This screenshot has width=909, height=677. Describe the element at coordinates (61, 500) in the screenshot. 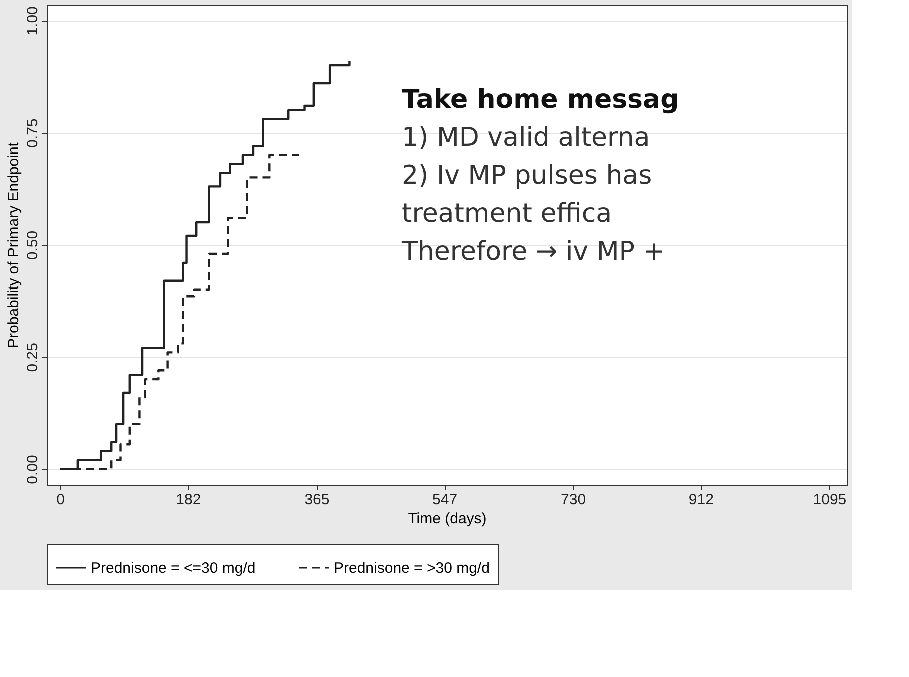

I see `x-tick-label: 0` at that location.